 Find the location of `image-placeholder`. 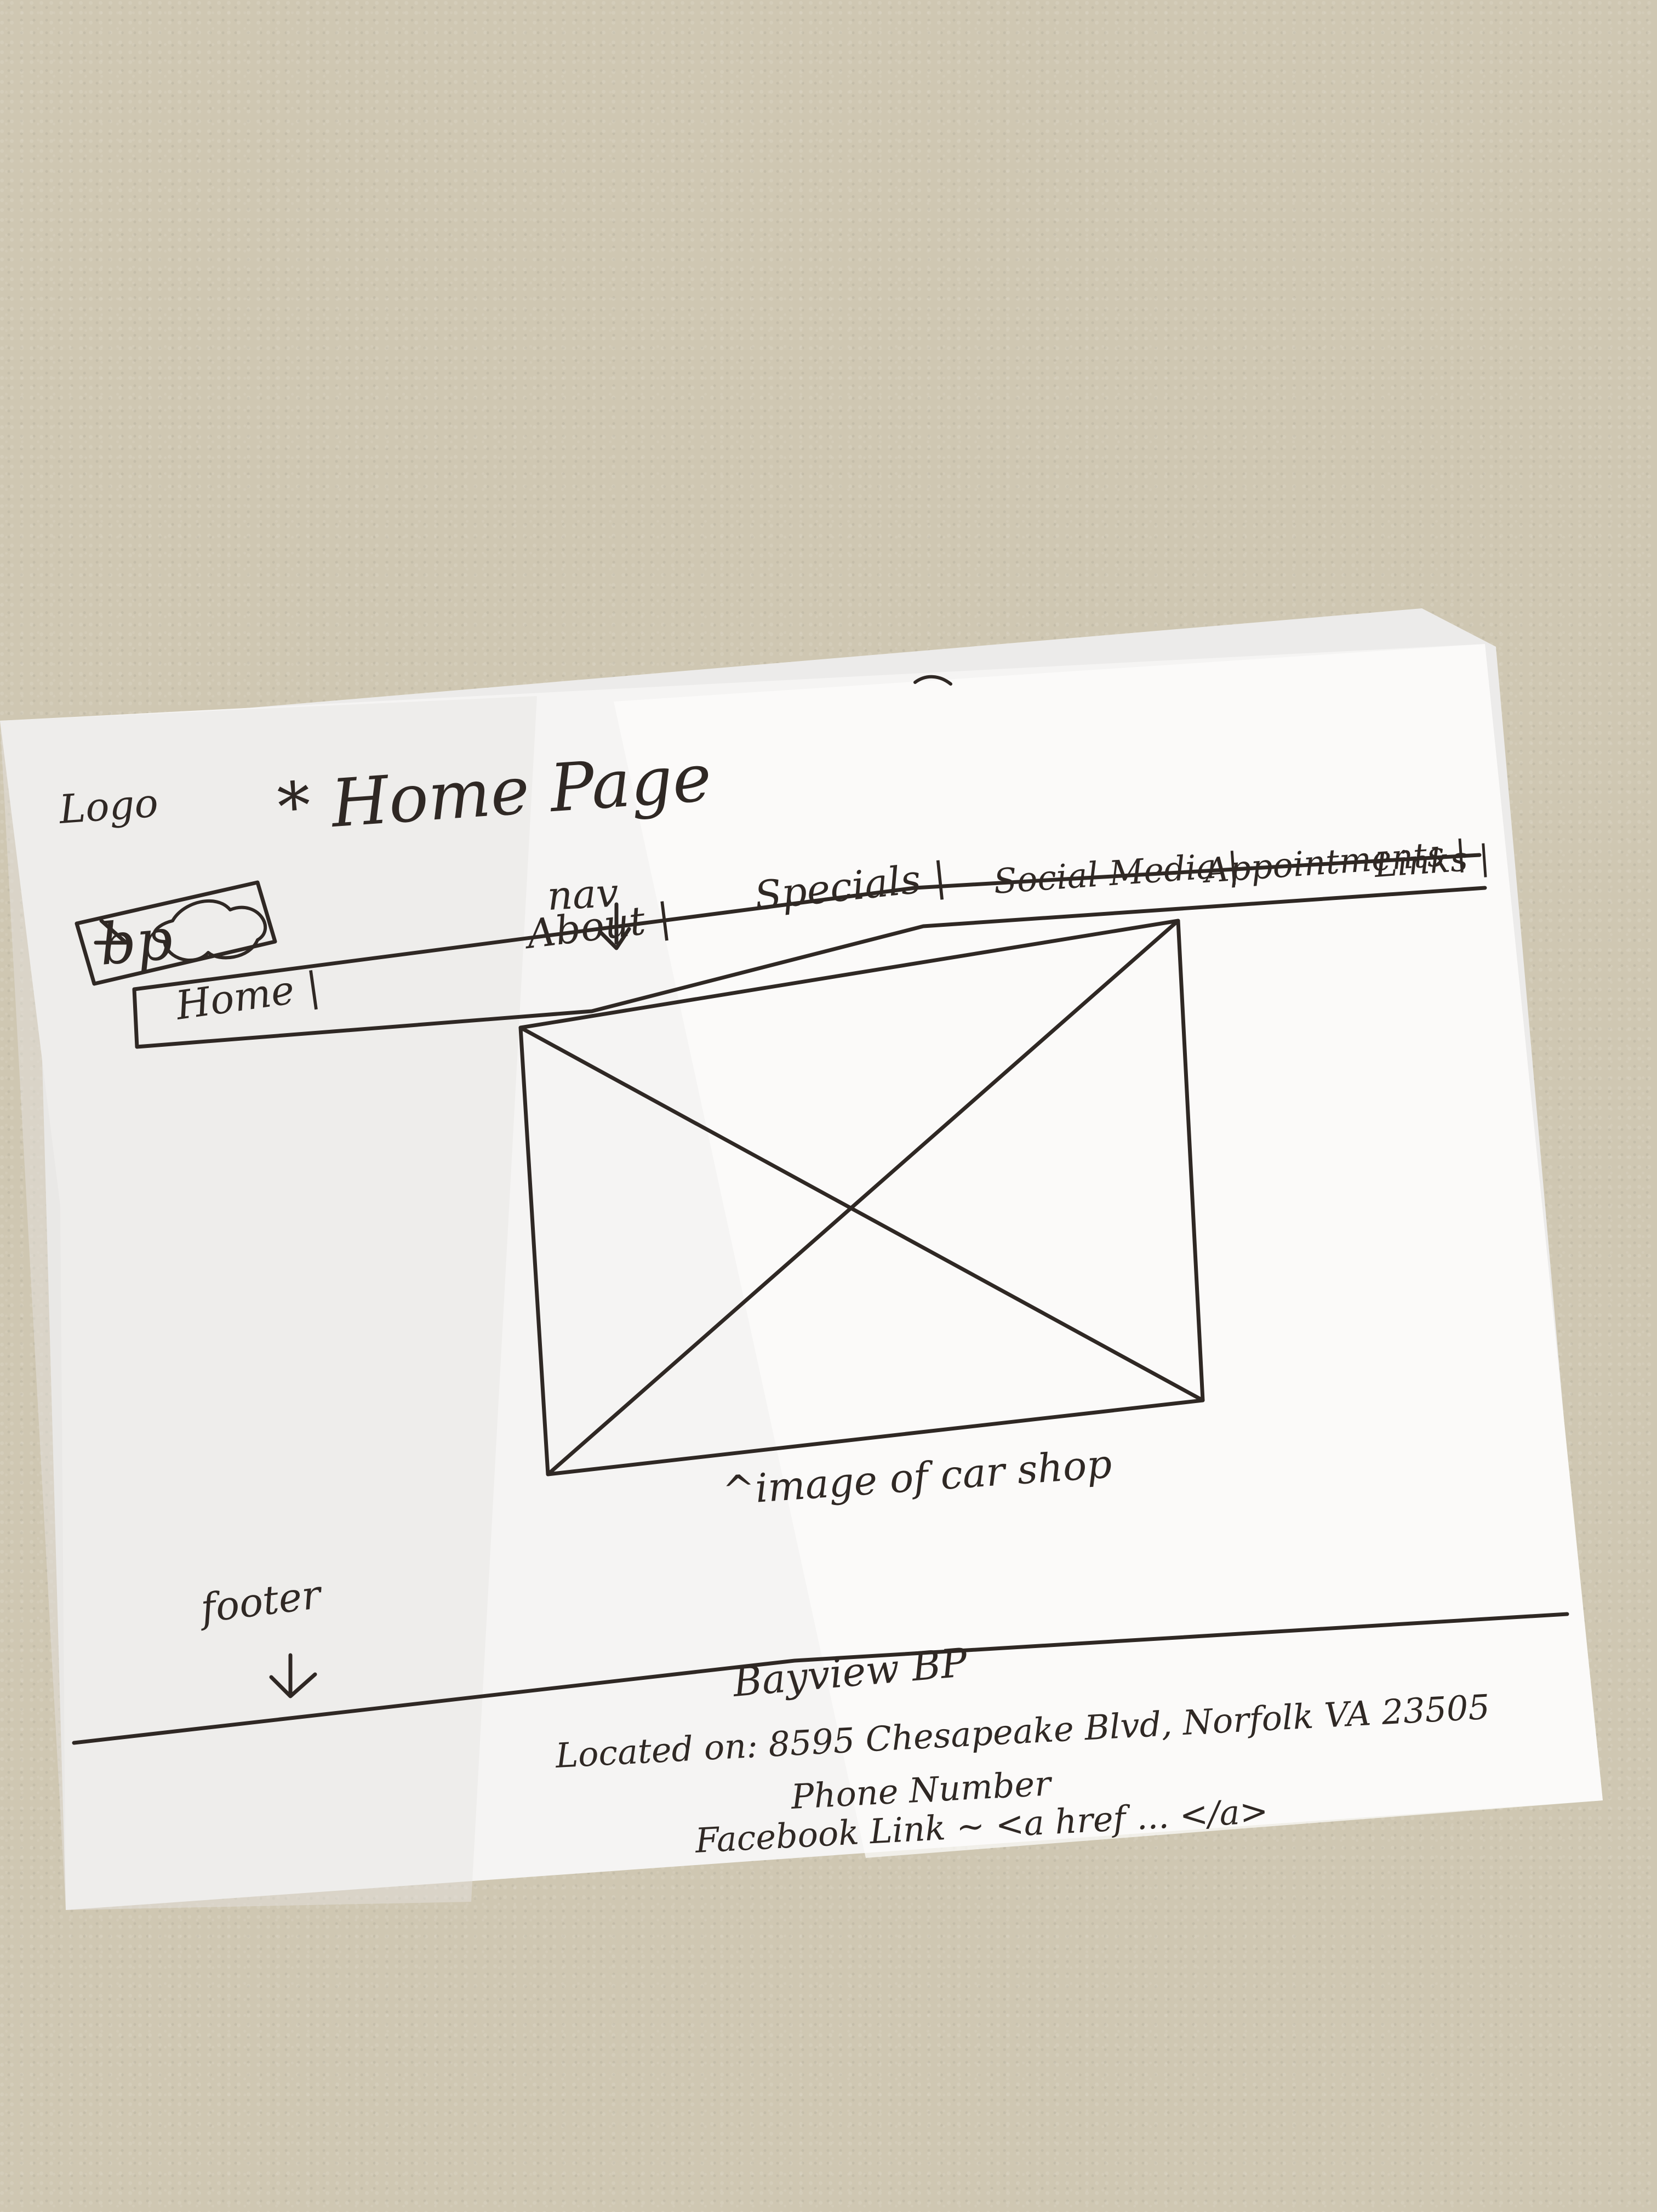

image-placeholder is located at coordinates (861, 1197).